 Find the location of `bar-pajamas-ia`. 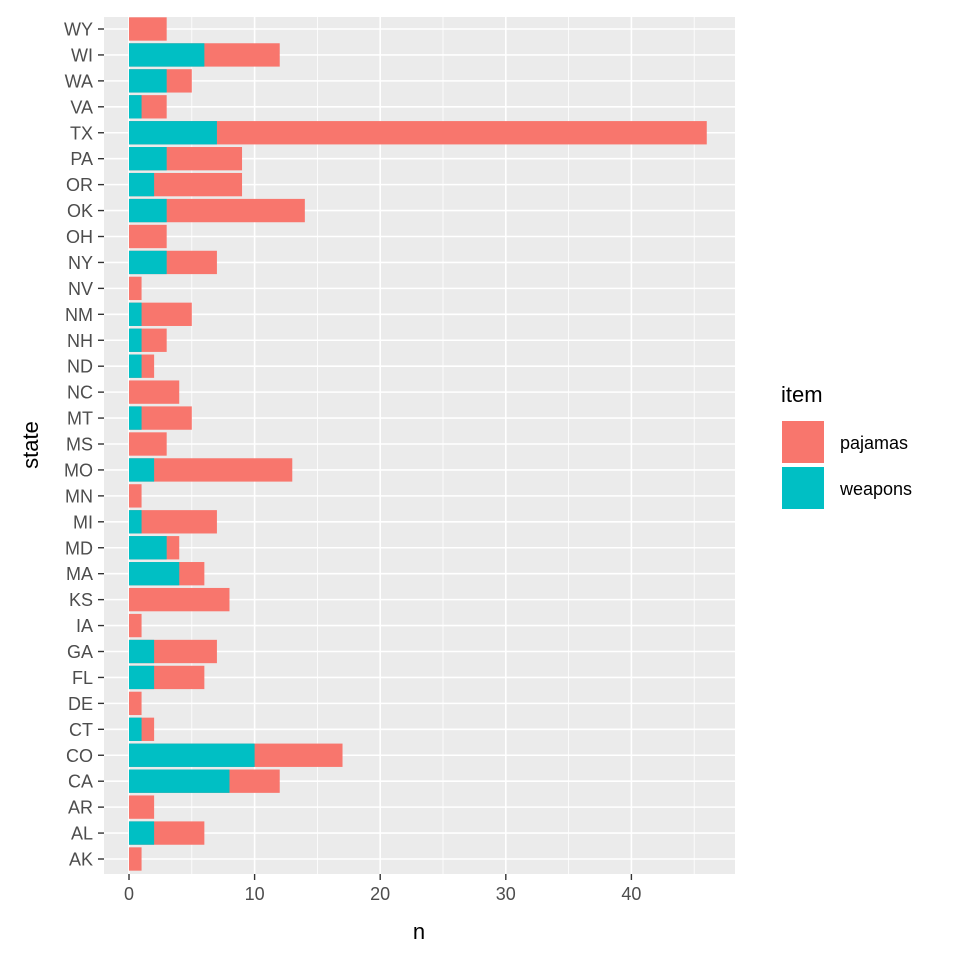

bar-pajamas-ia is located at coordinates (135, 625).